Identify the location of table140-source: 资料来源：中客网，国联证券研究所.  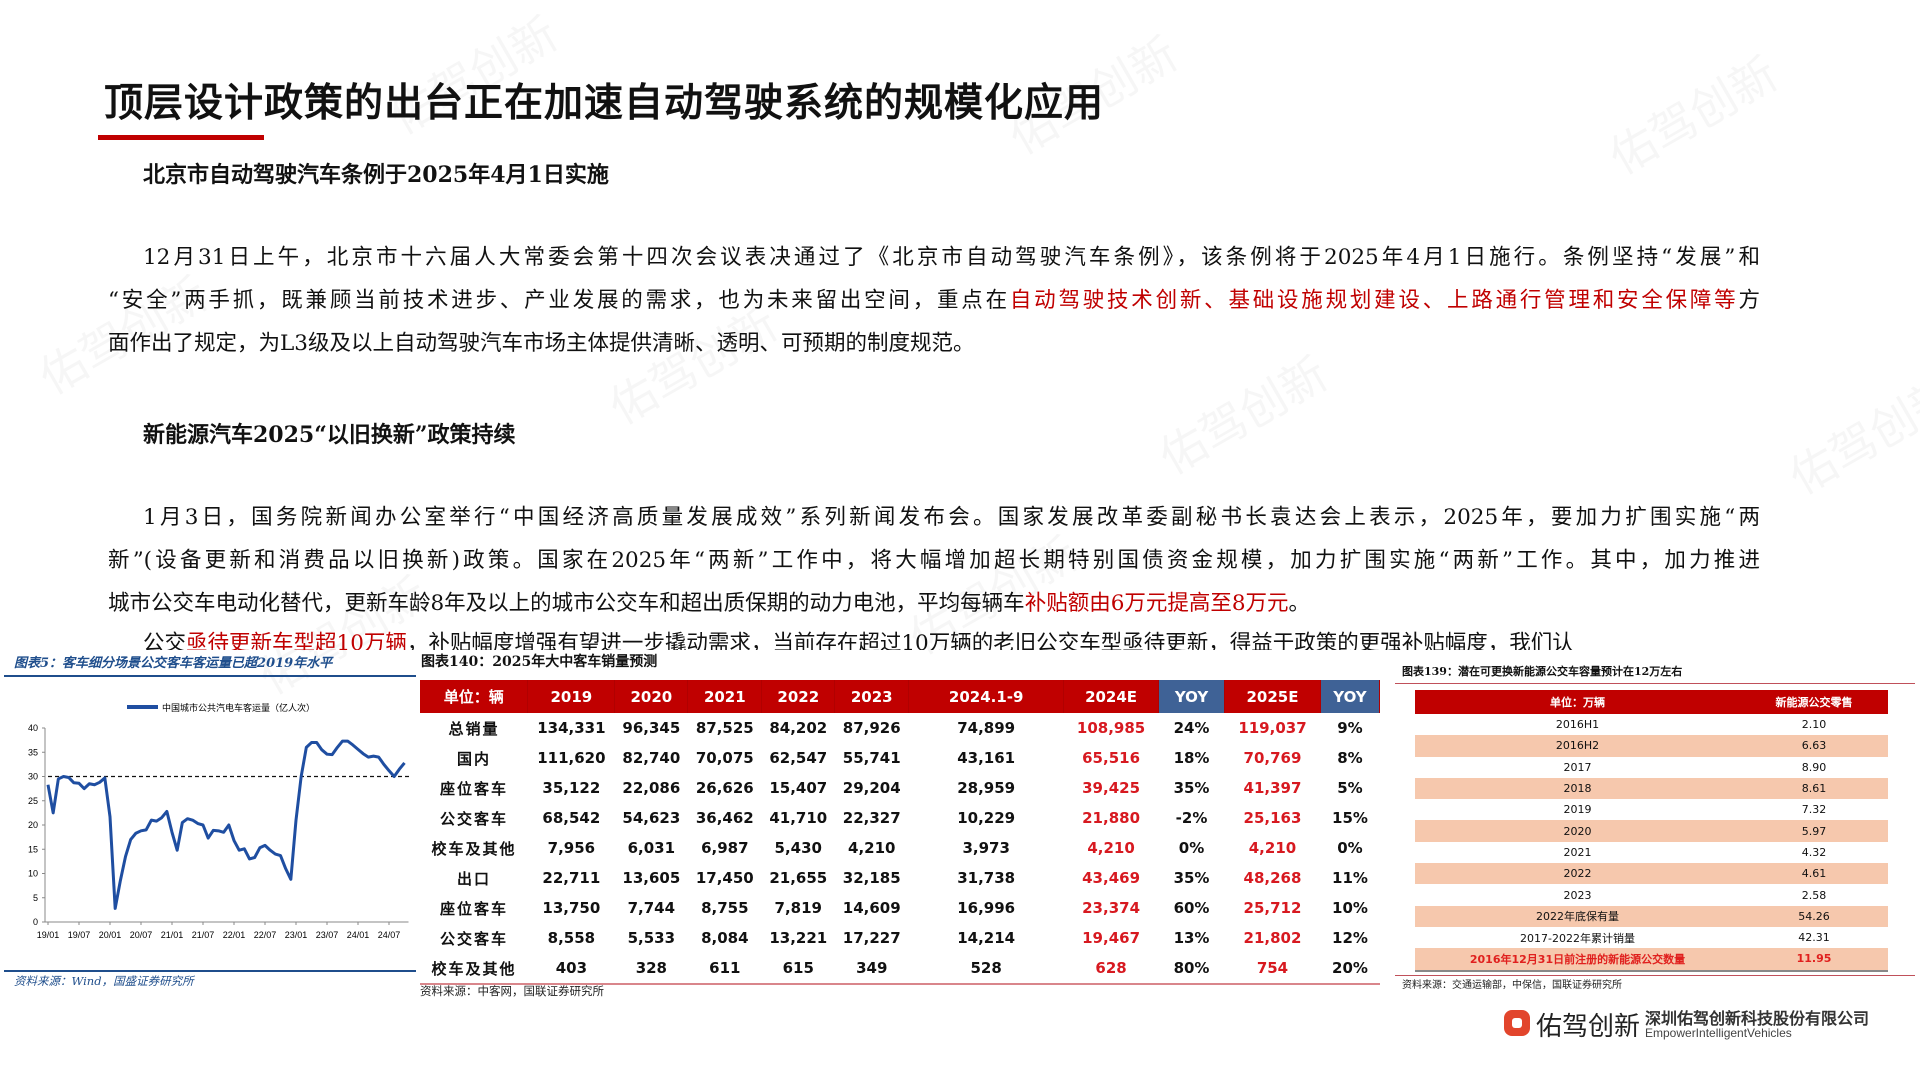
(512, 991).